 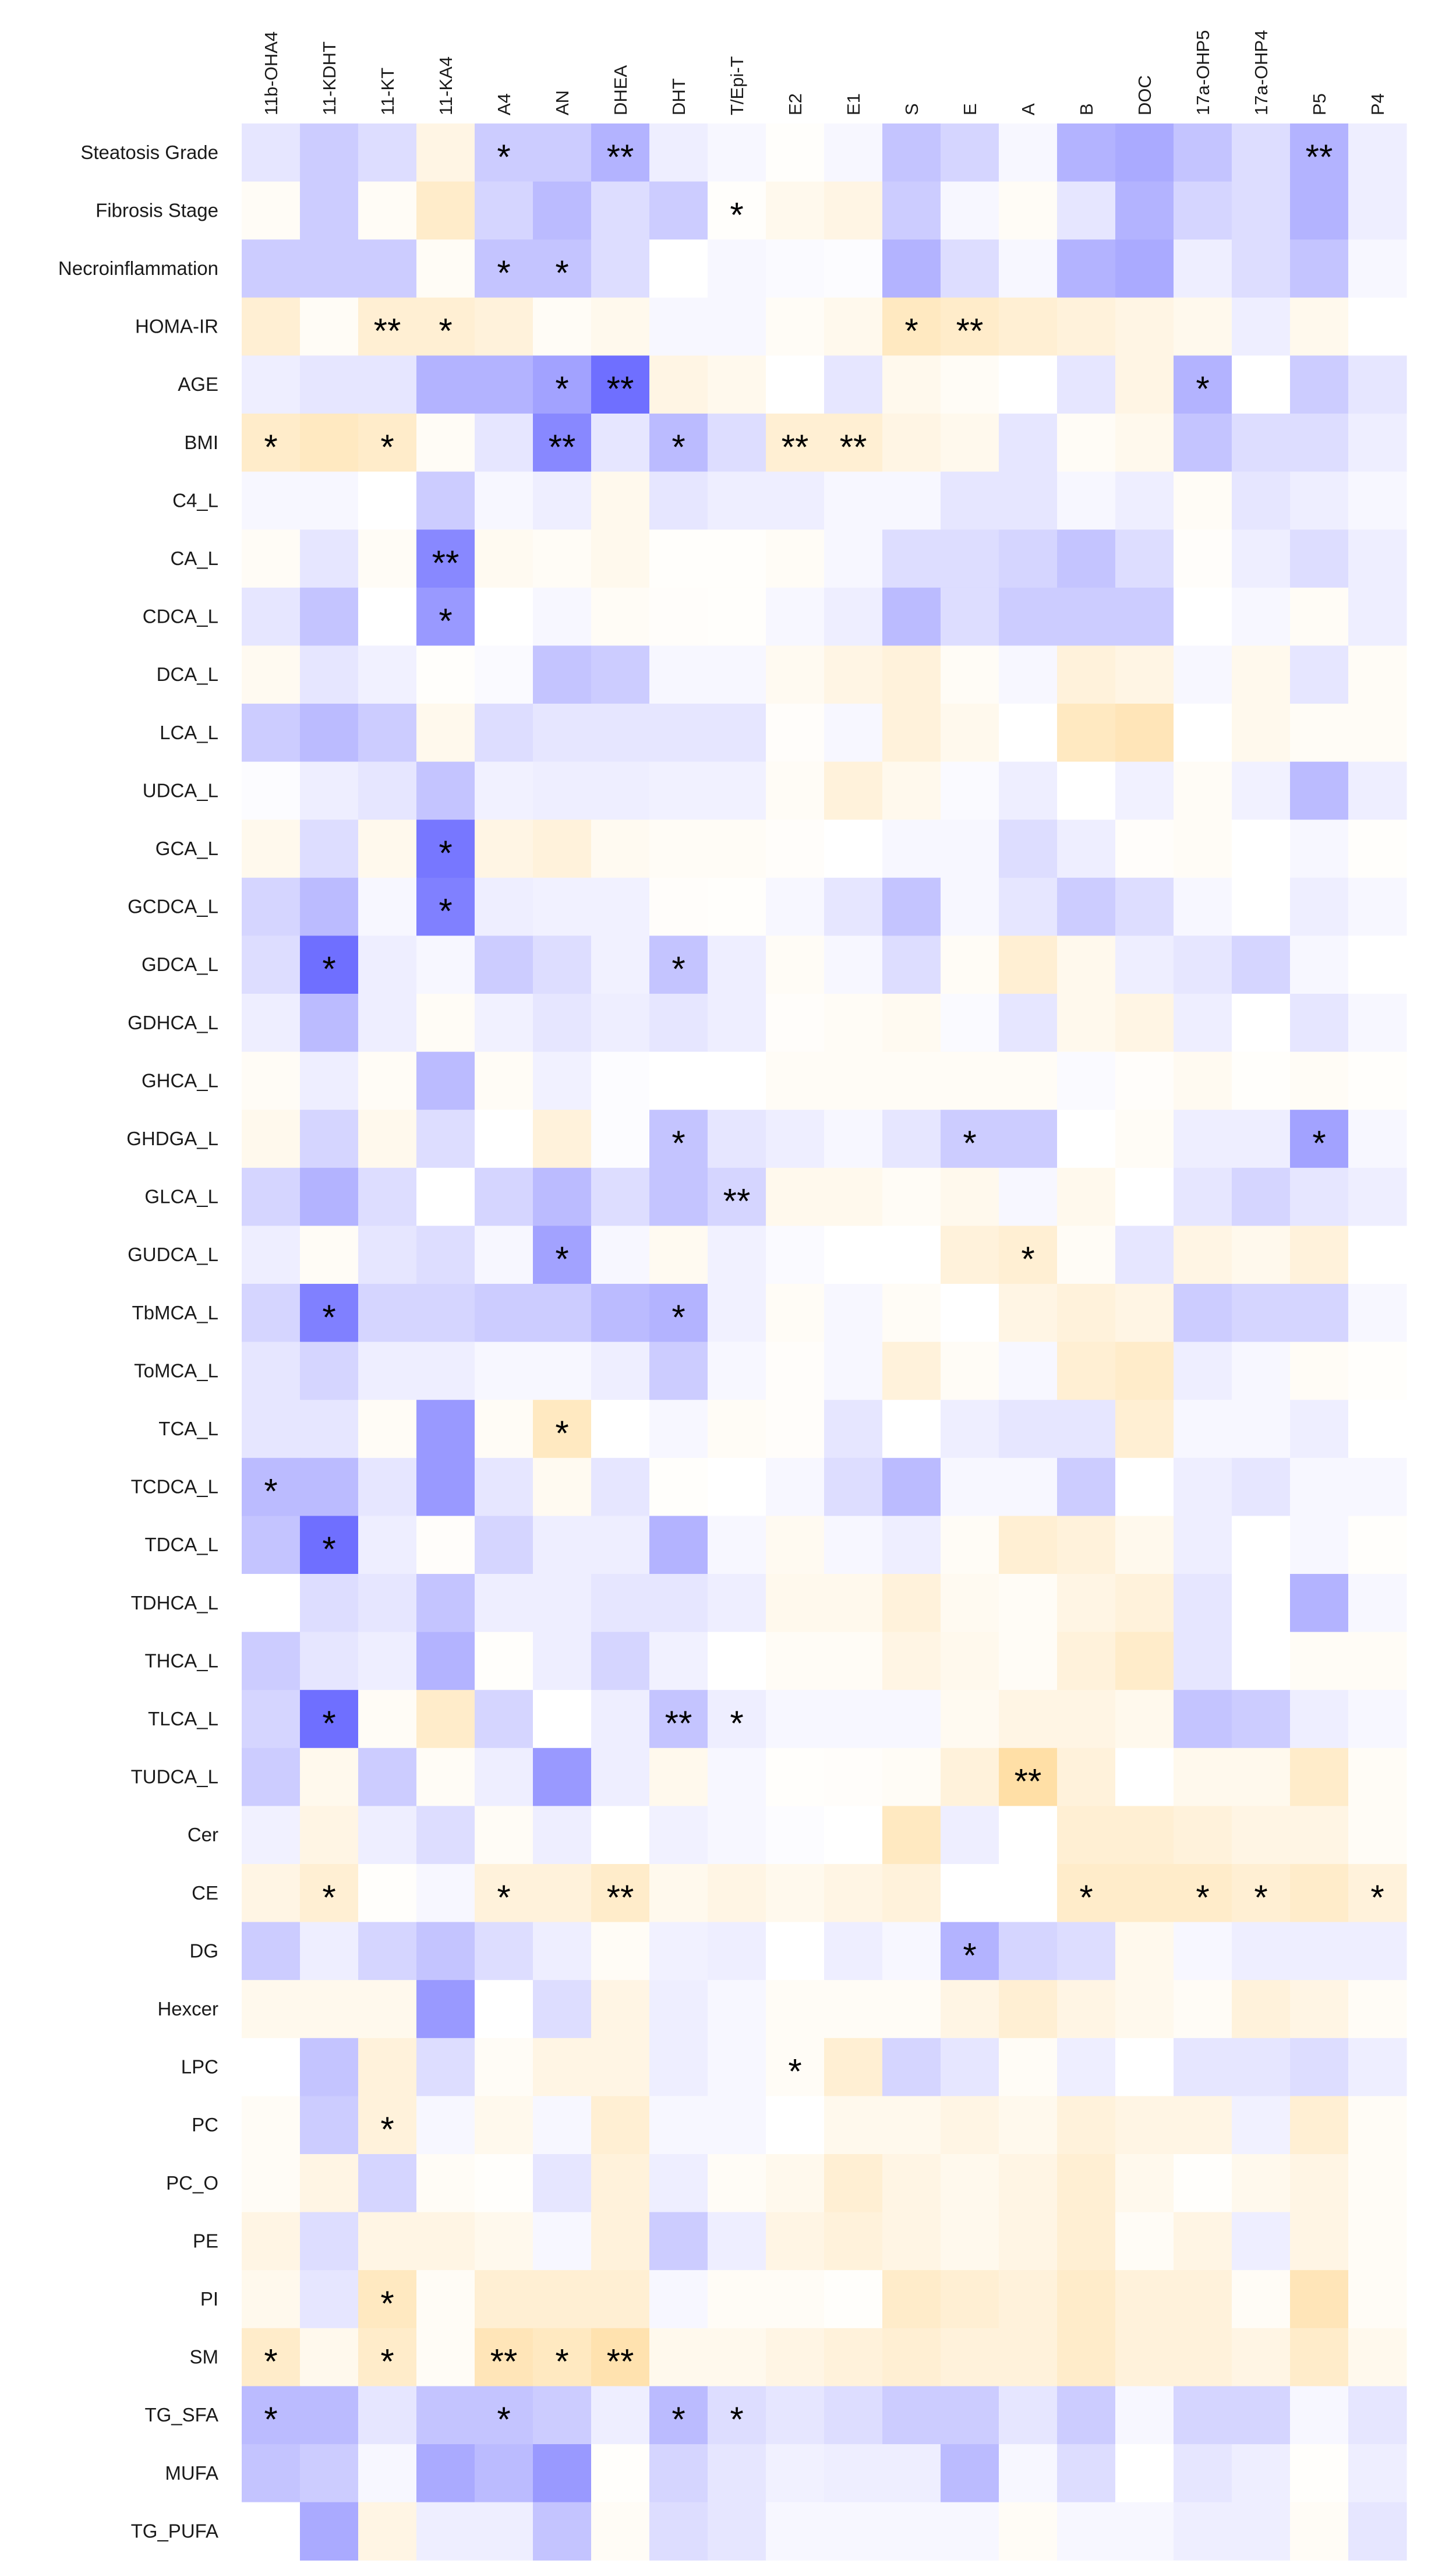 I want to click on row-label-homa-ir: HOMA-IR, so click(x=176, y=326).